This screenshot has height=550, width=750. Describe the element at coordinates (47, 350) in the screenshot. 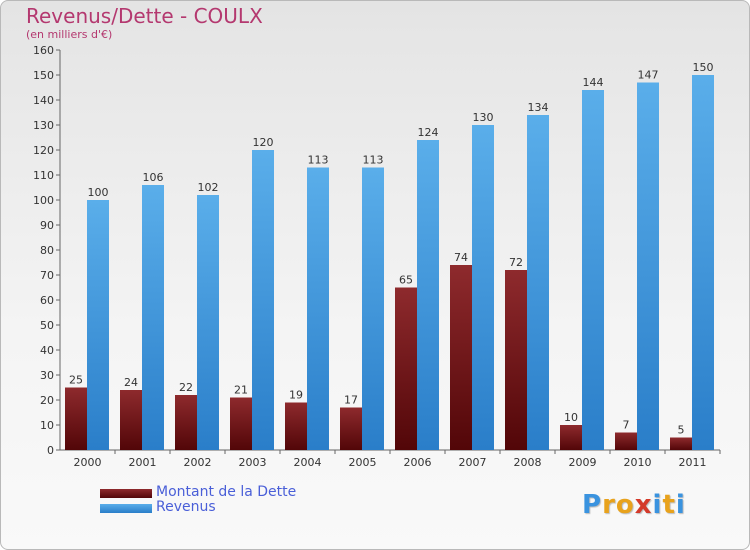

I see `y-tick-label: 40` at that location.